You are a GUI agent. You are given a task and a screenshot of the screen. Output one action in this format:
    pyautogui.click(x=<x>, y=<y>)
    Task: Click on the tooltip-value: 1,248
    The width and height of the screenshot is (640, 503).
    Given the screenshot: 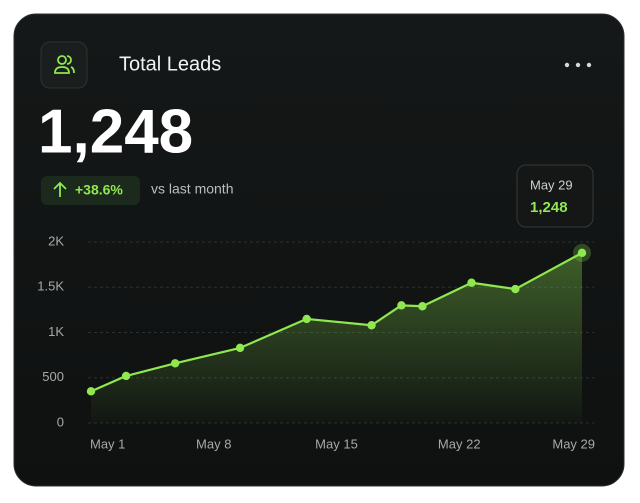 What is the action you would take?
    pyautogui.click(x=549, y=207)
    